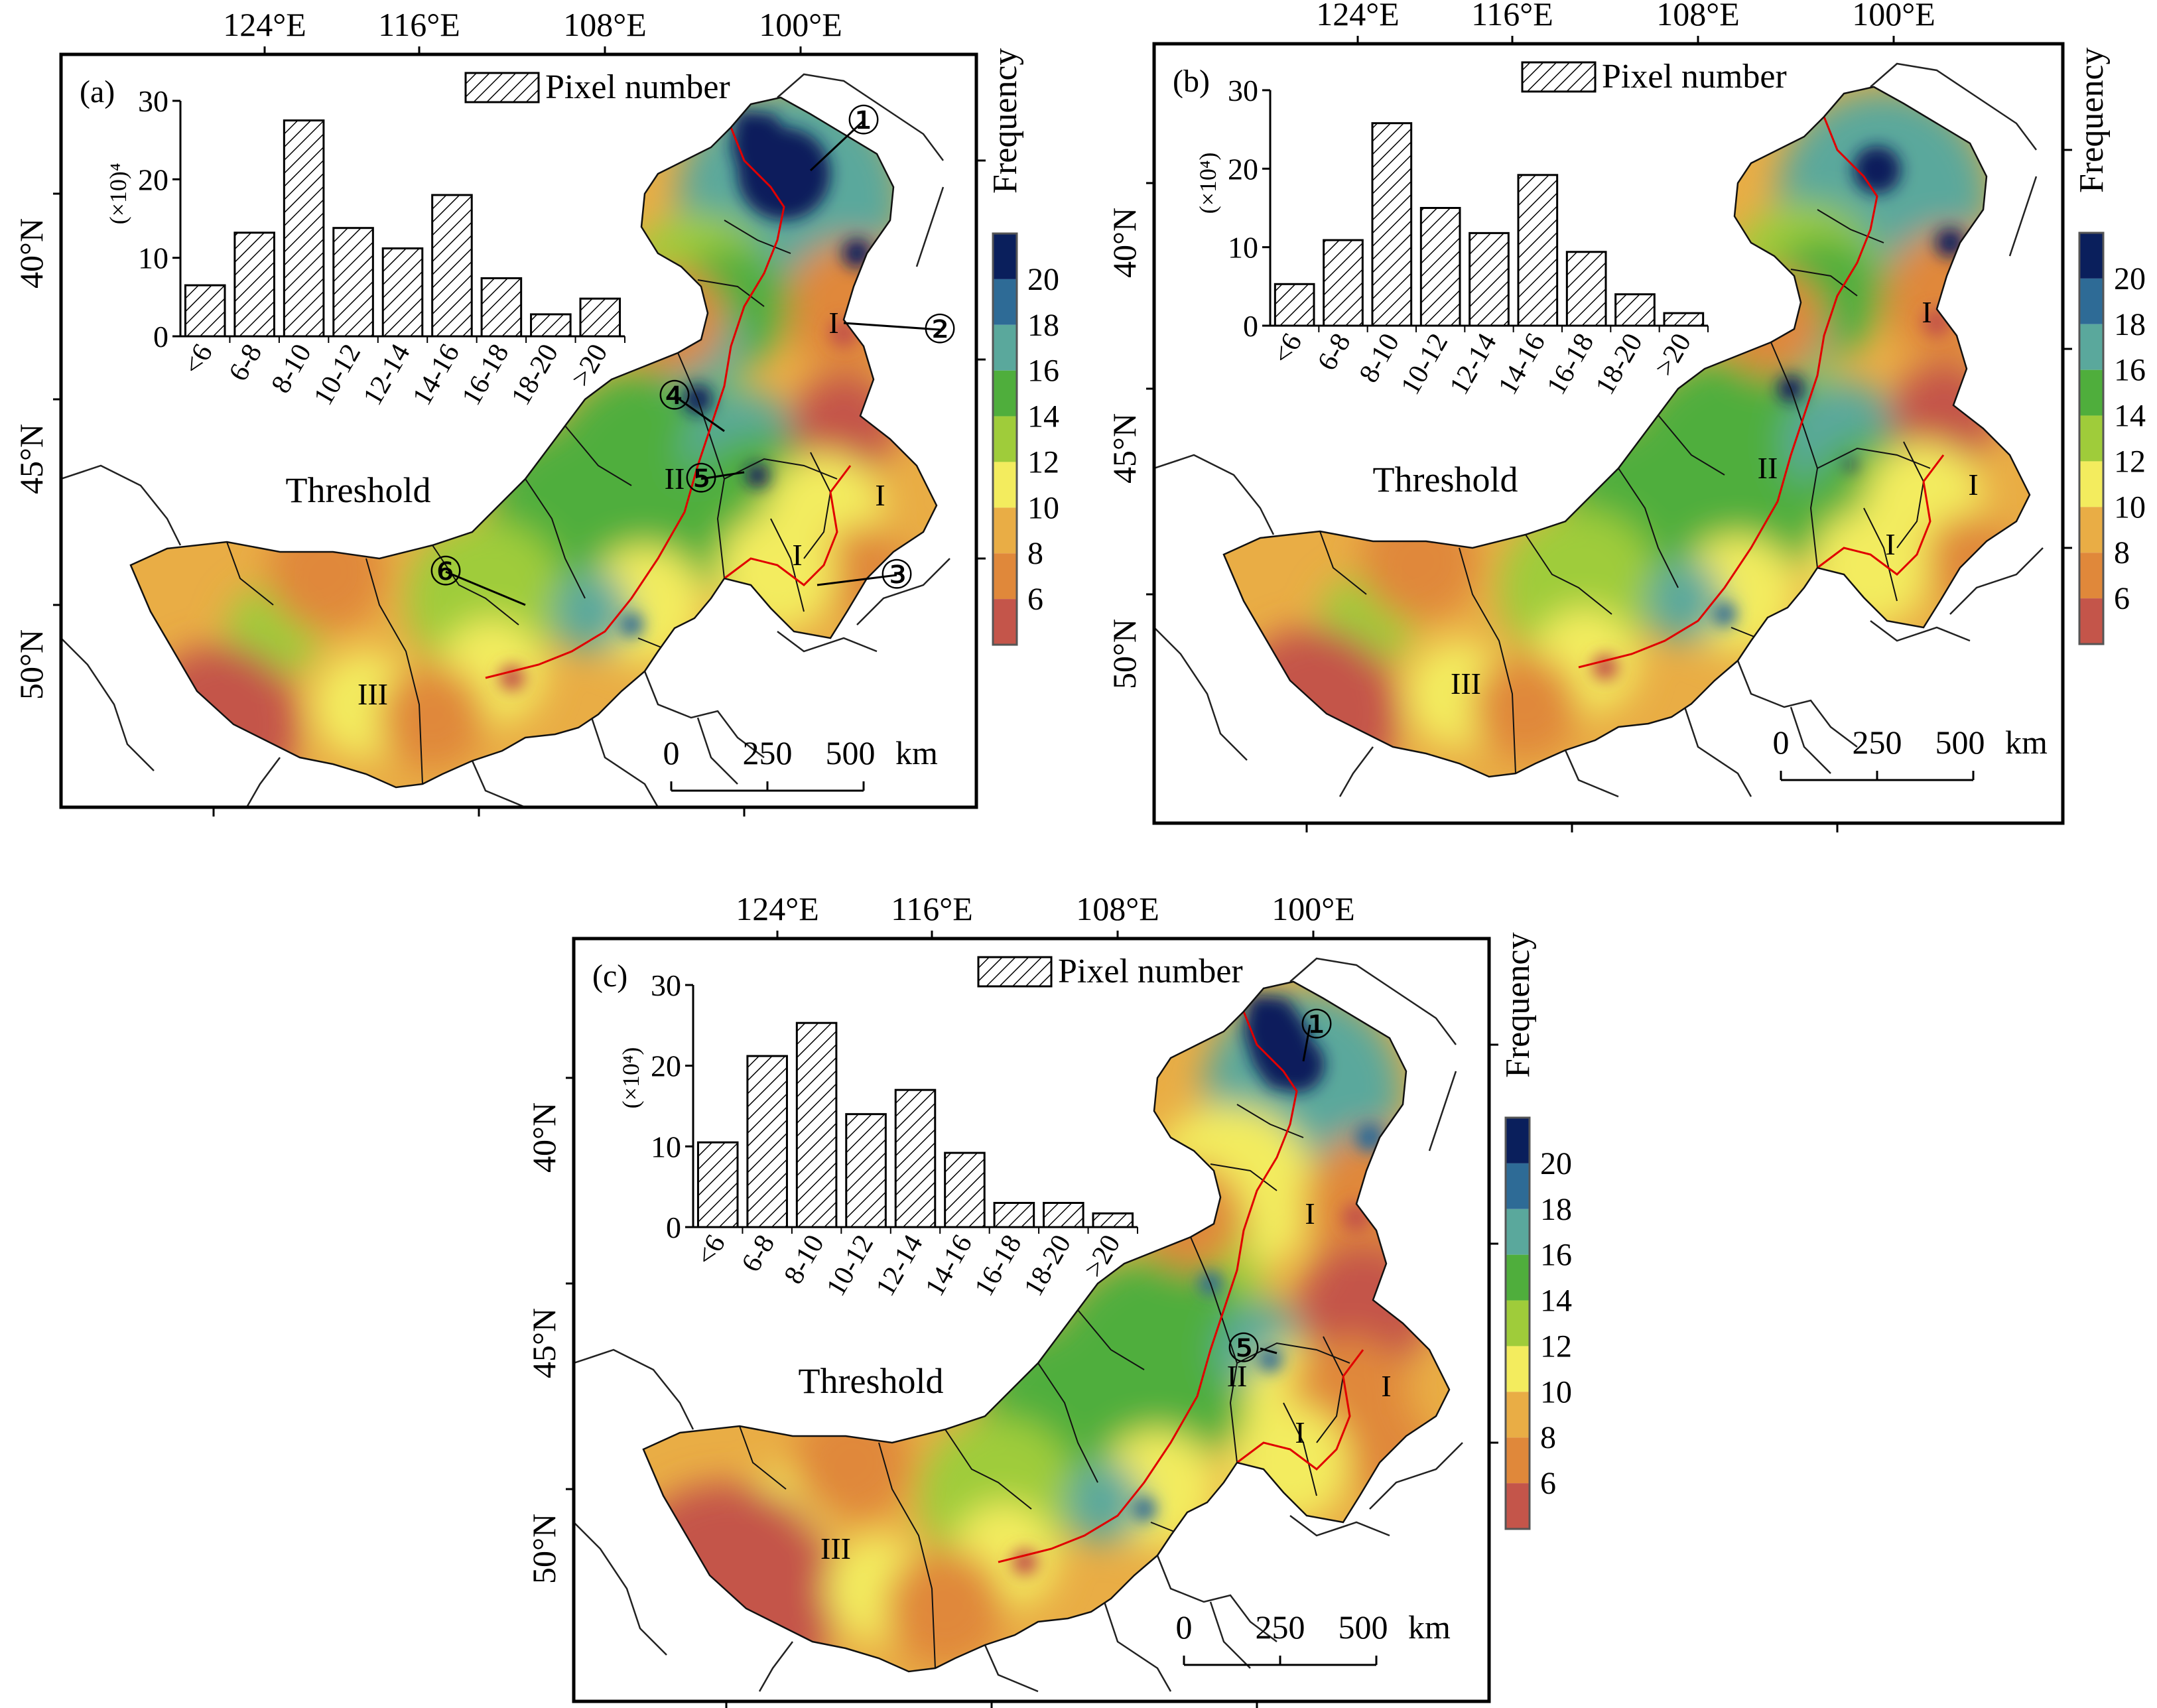 This screenshot has height=1708, width=2157. What do you see at coordinates (2130, 507) in the screenshot?
I see `legend-label: 10` at bounding box center [2130, 507].